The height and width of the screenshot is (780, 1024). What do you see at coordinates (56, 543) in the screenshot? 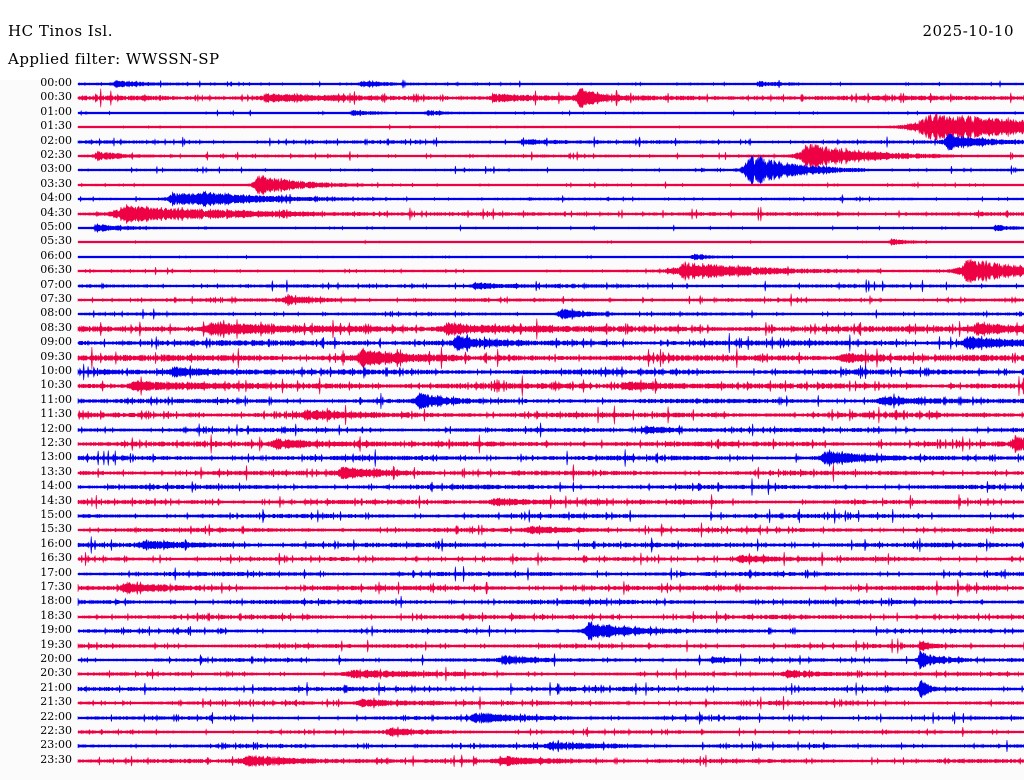
I see `time-tick-label: 16:00` at bounding box center [56, 543].